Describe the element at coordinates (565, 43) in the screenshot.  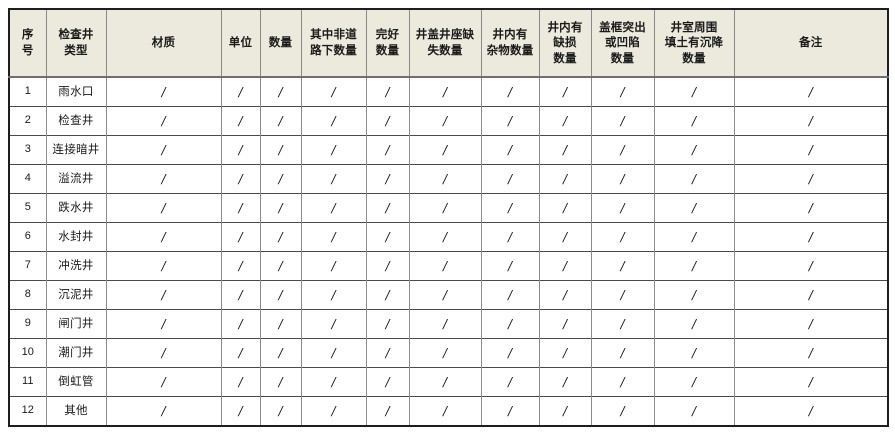
I see `column-header-defect: 井内有 缺损 数量` at that location.